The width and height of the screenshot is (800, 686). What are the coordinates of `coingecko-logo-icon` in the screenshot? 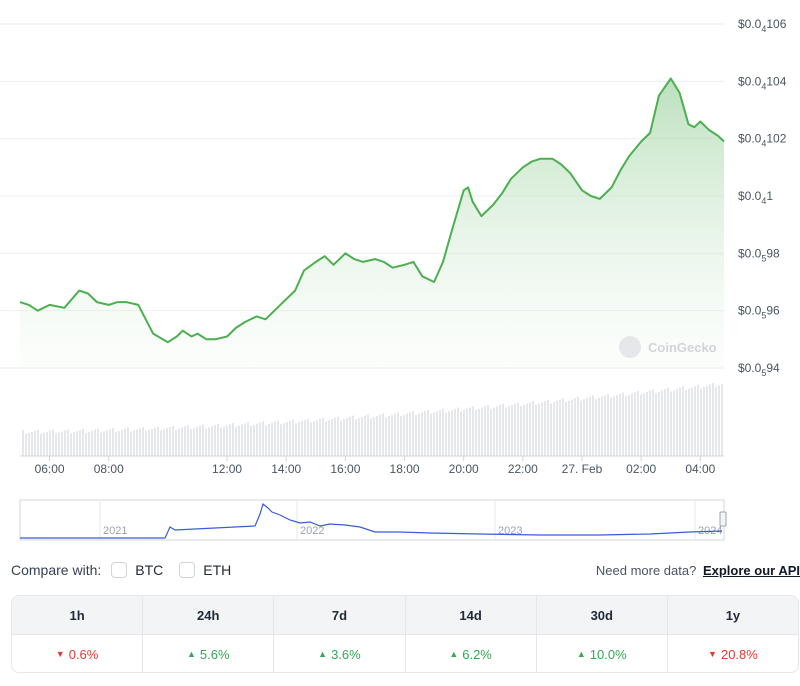 It's located at (630, 347).